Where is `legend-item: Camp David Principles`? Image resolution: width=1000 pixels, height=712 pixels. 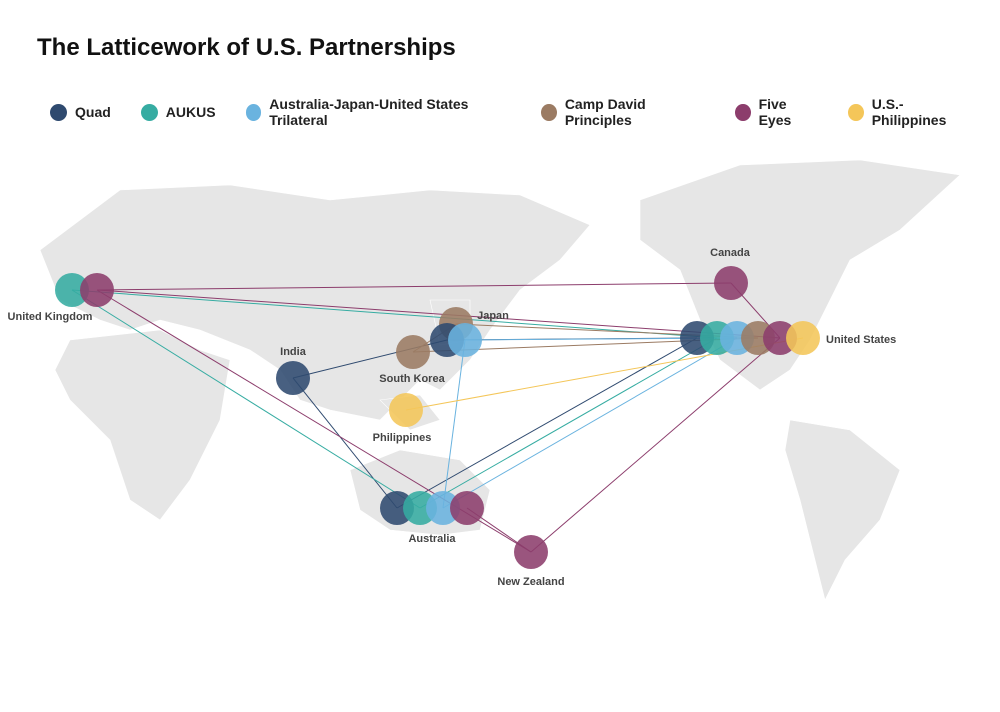 legend-item: Camp David Principles is located at coordinates (623, 112).